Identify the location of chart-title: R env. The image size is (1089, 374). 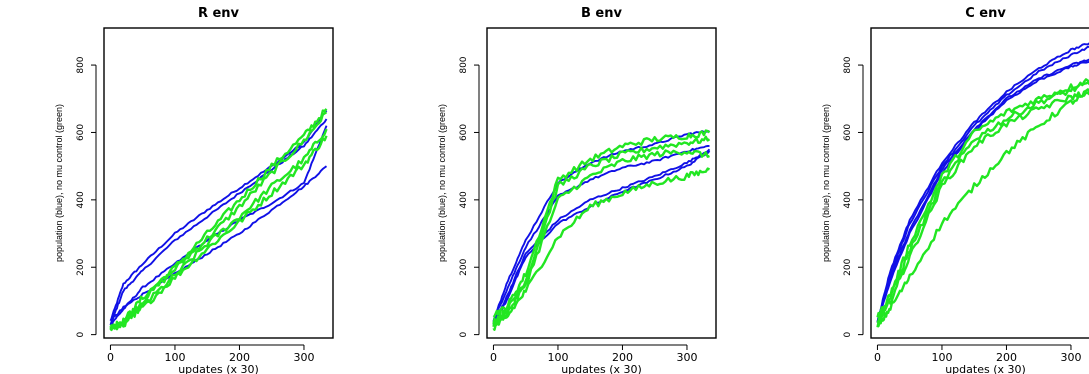
(219, 13).